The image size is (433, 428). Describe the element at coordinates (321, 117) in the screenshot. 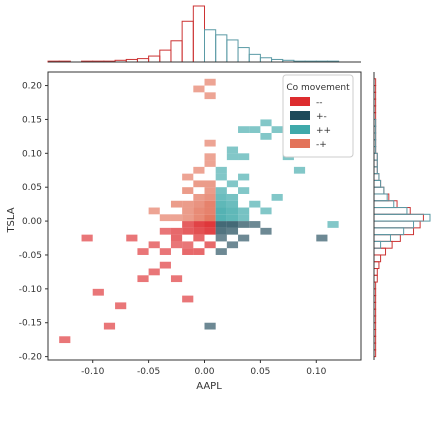

I see `legend-label: +-` at that location.